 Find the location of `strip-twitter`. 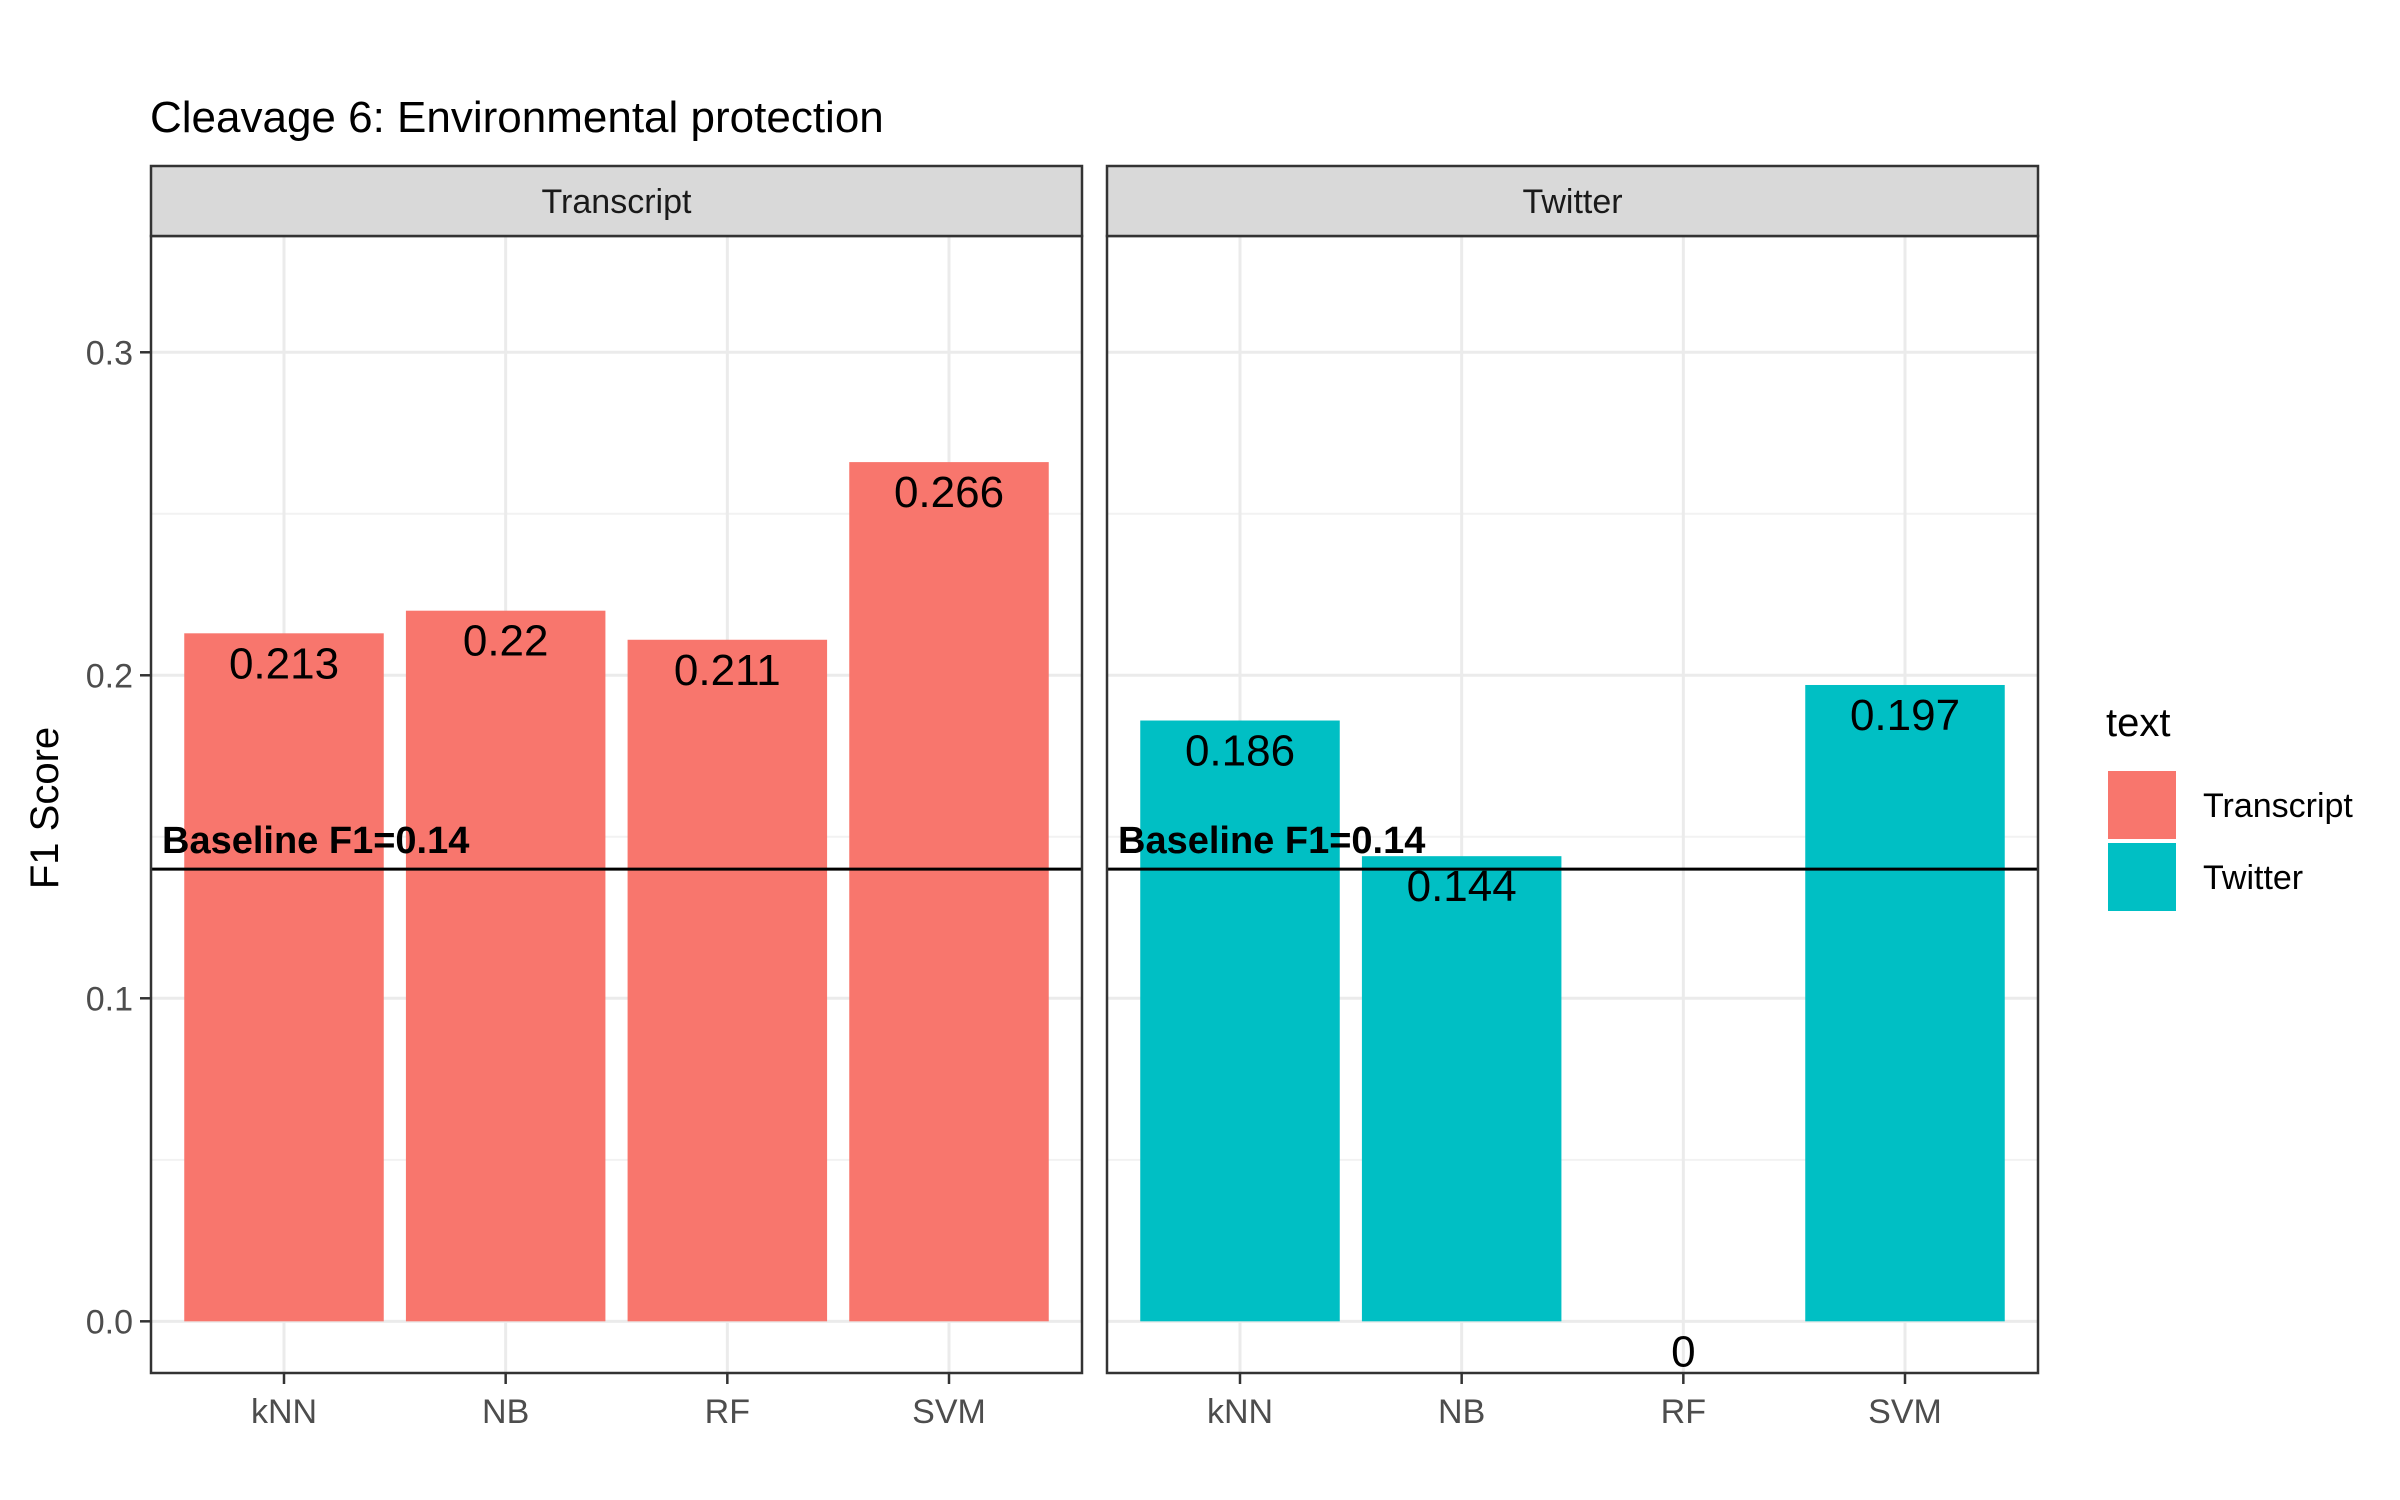

strip-twitter is located at coordinates (1572, 201).